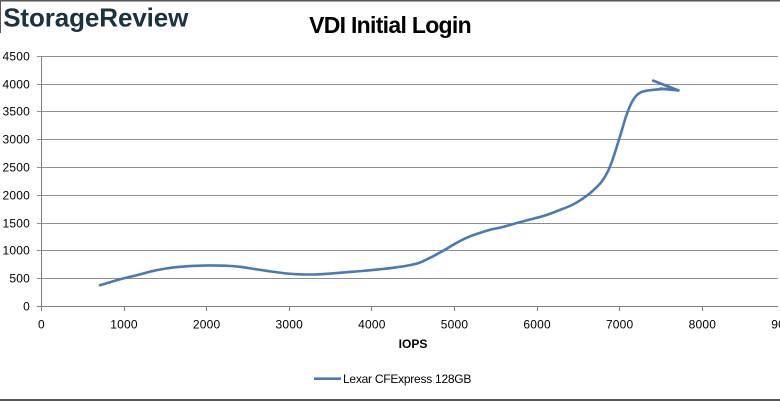 The height and width of the screenshot is (401, 780). I want to click on svg-text: Lexar CFExpress 128GB, so click(407, 379).